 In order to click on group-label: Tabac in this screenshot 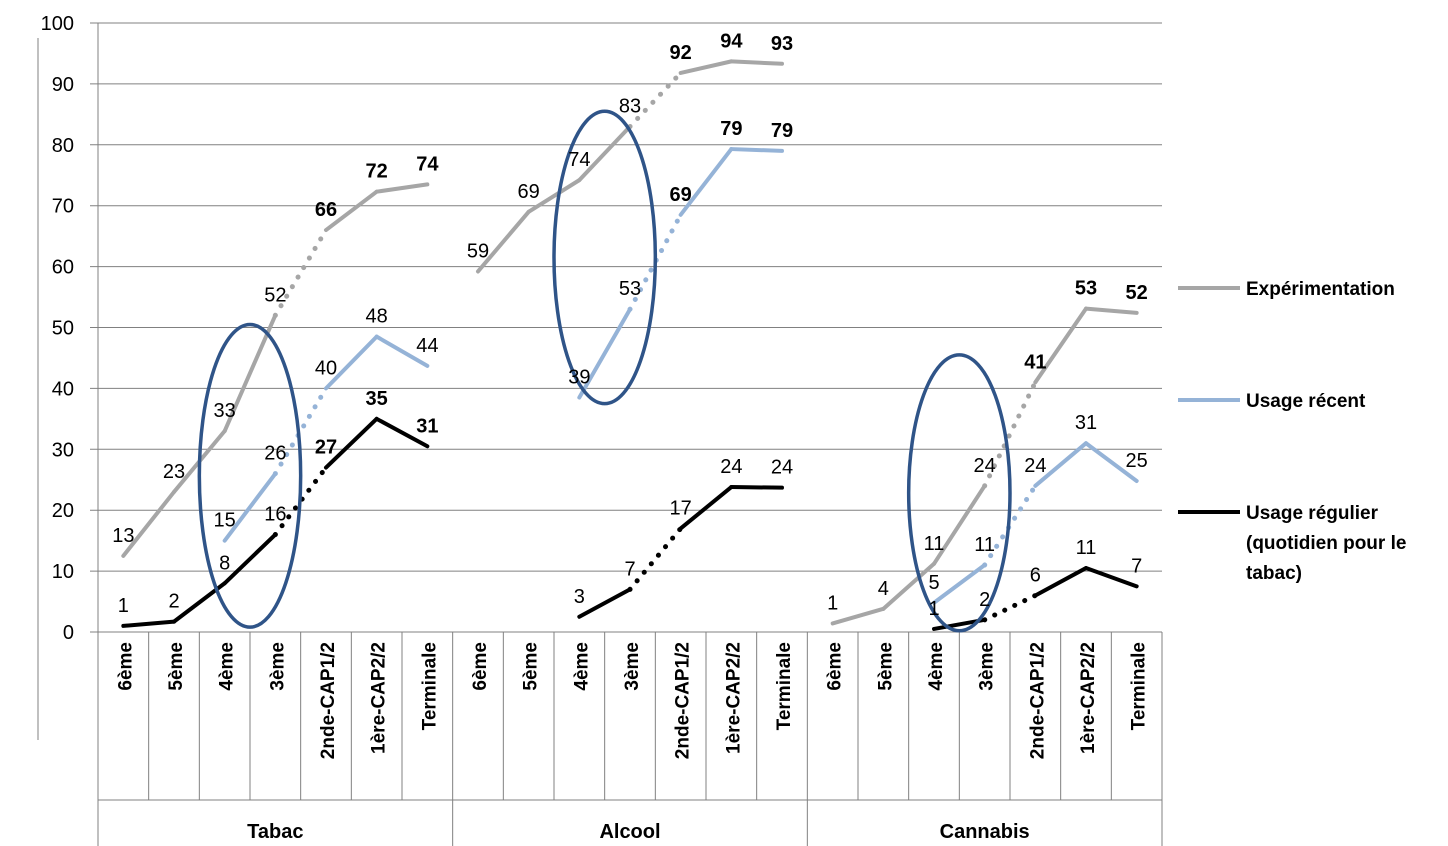, I will do `click(275, 832)`.